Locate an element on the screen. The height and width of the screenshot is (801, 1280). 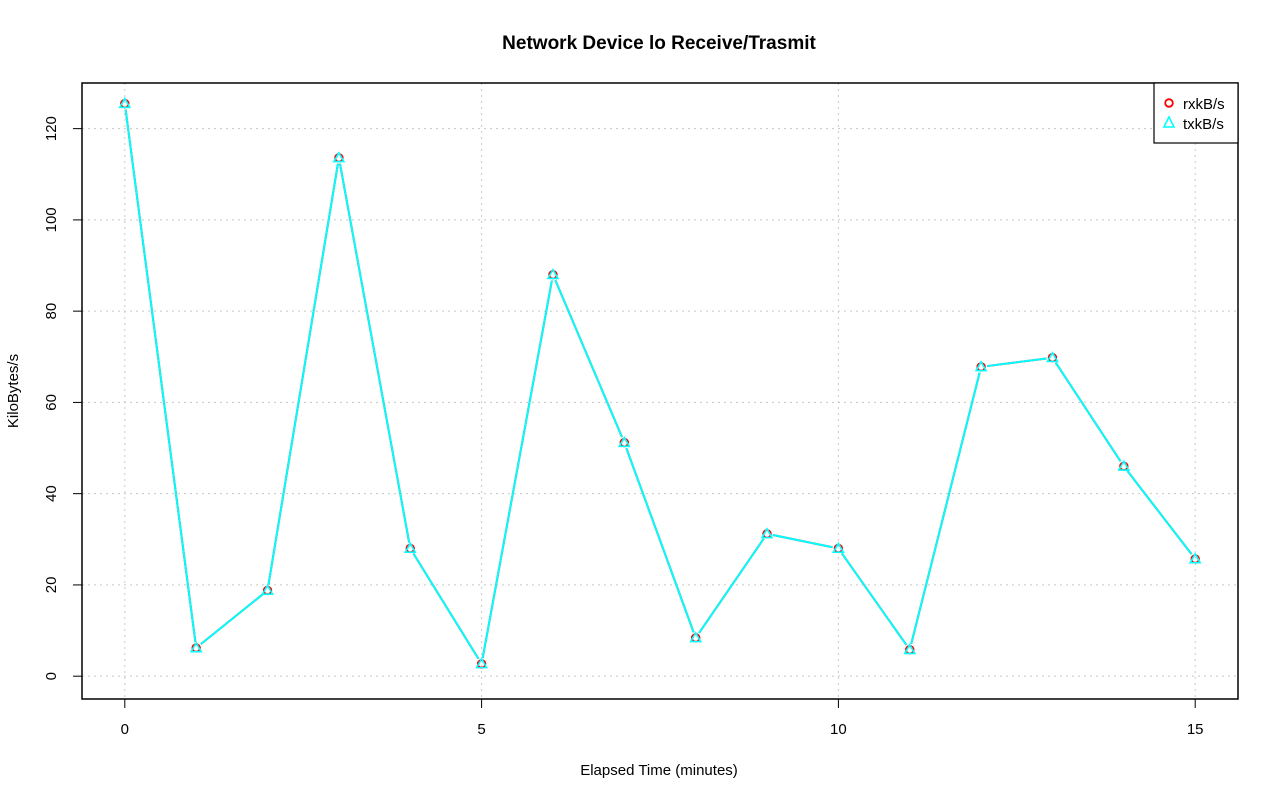
y-tick-label: 60 is located at coordinates (51, 402).